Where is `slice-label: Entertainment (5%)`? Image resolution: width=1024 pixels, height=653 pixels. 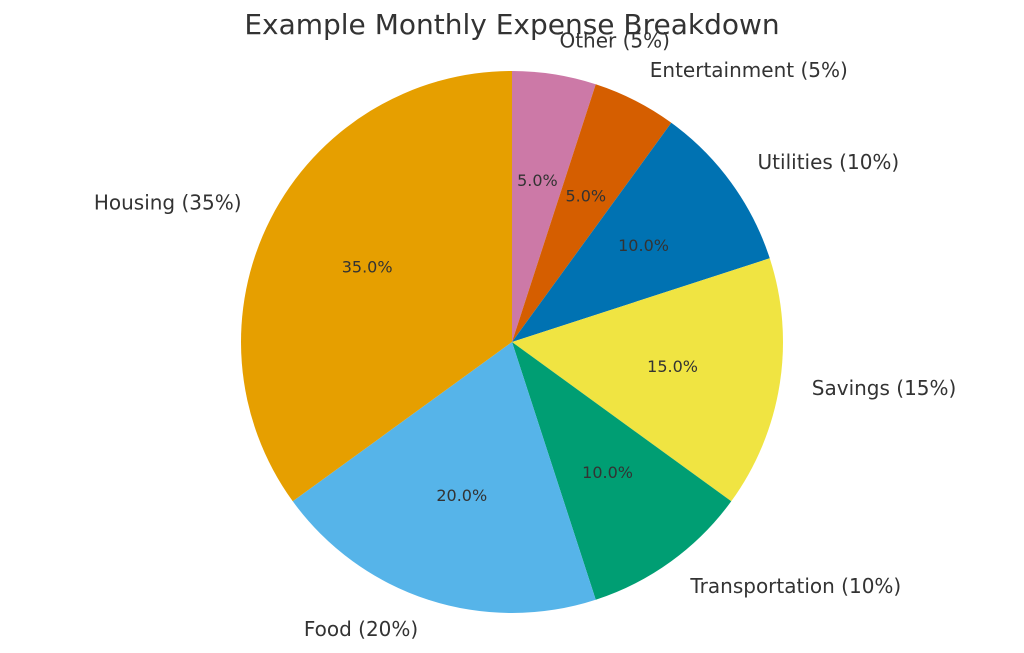 slice-label: Entertainment (5%) is located at coordinates (749, 70).